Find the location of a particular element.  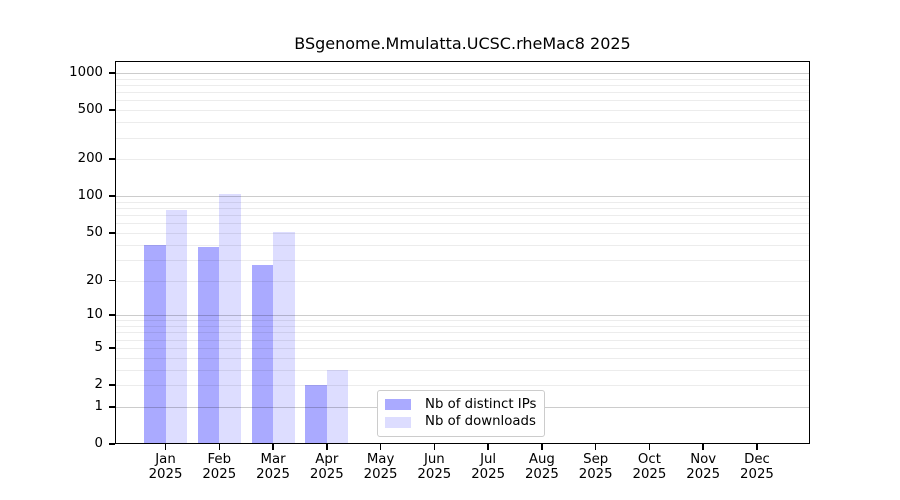

x-tick-month: Feb is located at coordinates (219, 459).